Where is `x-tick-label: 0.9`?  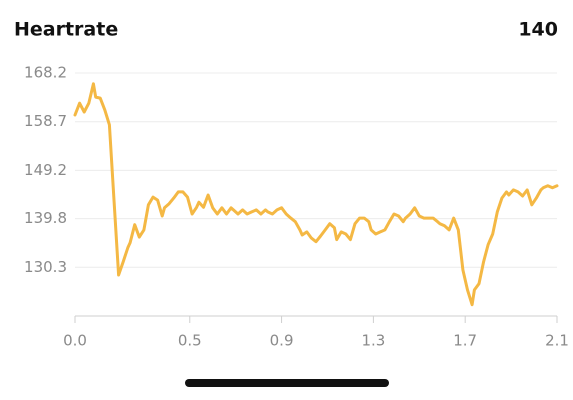
x-tick-label: 0.9 is located at coordinates (282, 341).